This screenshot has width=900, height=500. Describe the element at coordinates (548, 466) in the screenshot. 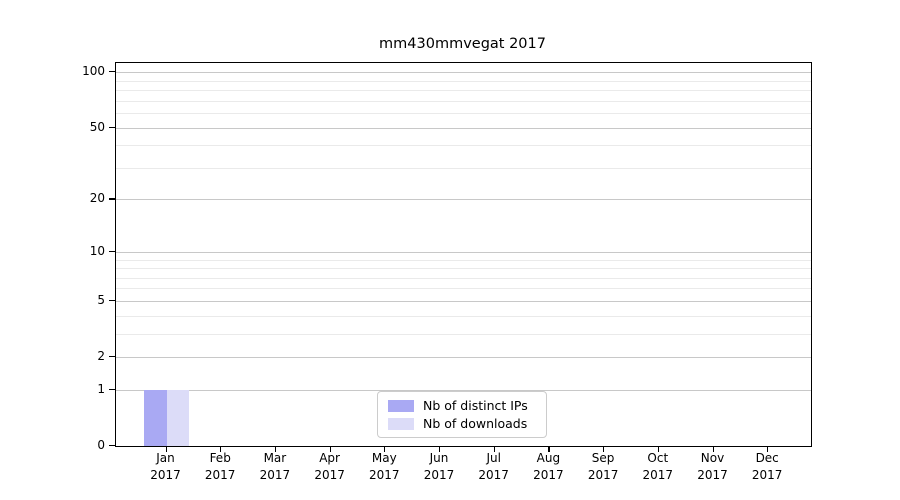

I see `x-tick-label: Aug 2017` at that location.